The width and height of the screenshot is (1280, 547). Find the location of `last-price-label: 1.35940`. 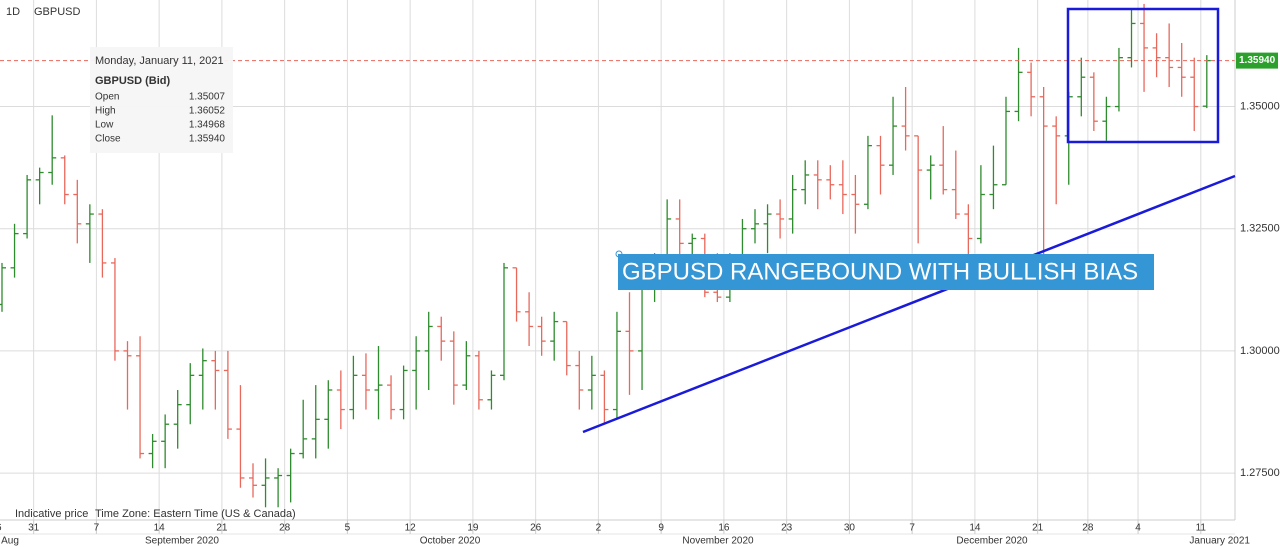

last-price-label: 1.35940 is located at coordinates (1257, 60).